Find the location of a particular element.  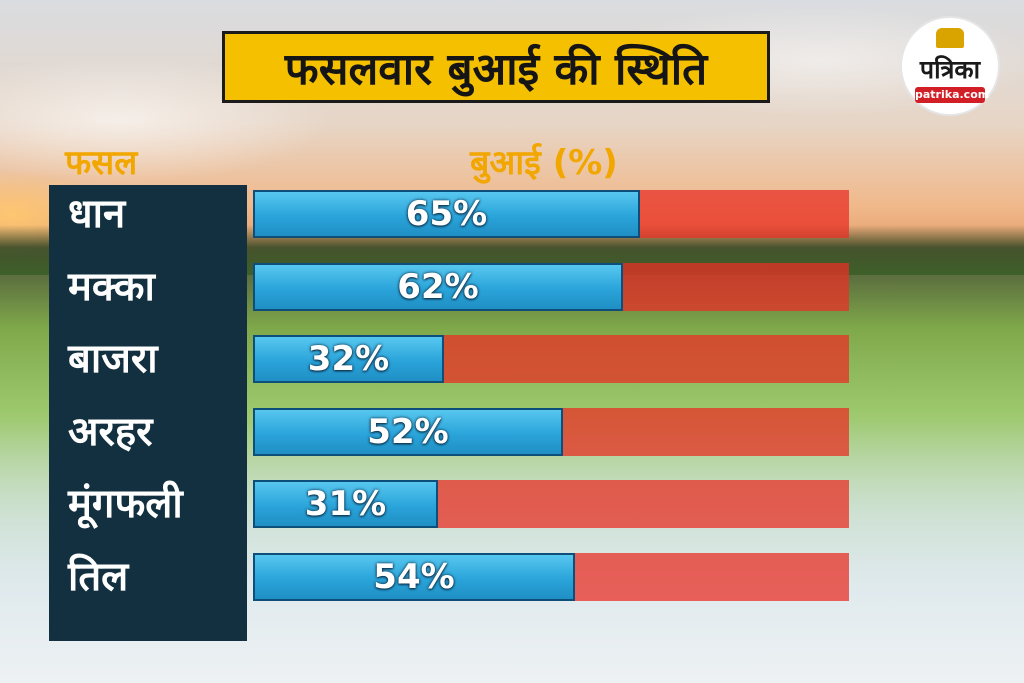

bar-value-label: 31% is located at coordinates (345, 504).